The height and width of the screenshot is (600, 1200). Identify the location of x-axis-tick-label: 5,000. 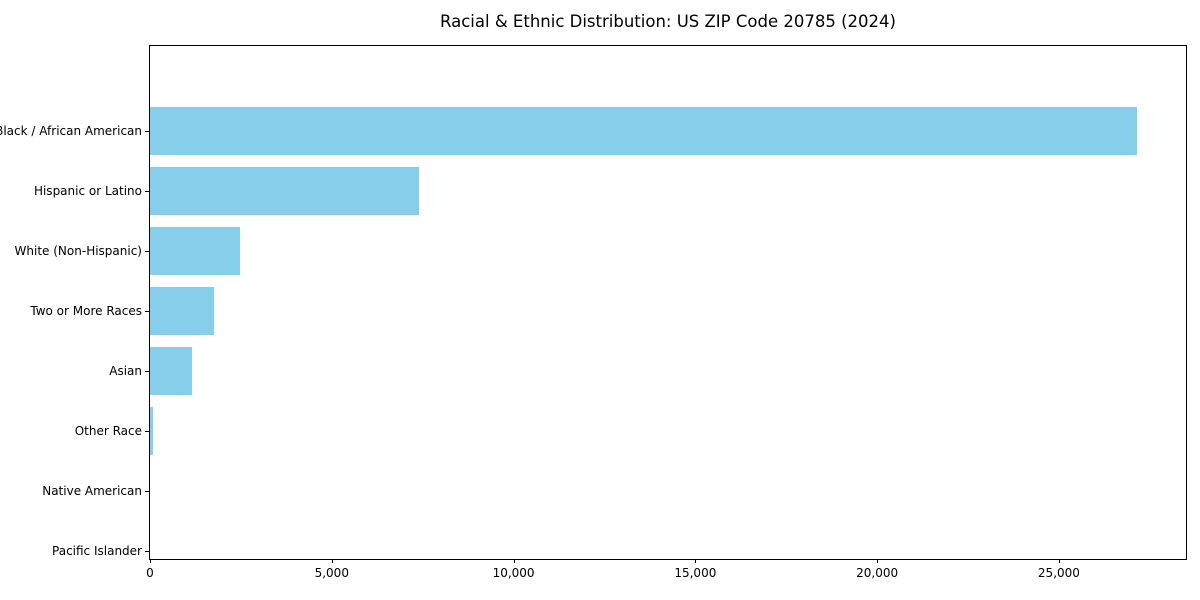
(331, 573).